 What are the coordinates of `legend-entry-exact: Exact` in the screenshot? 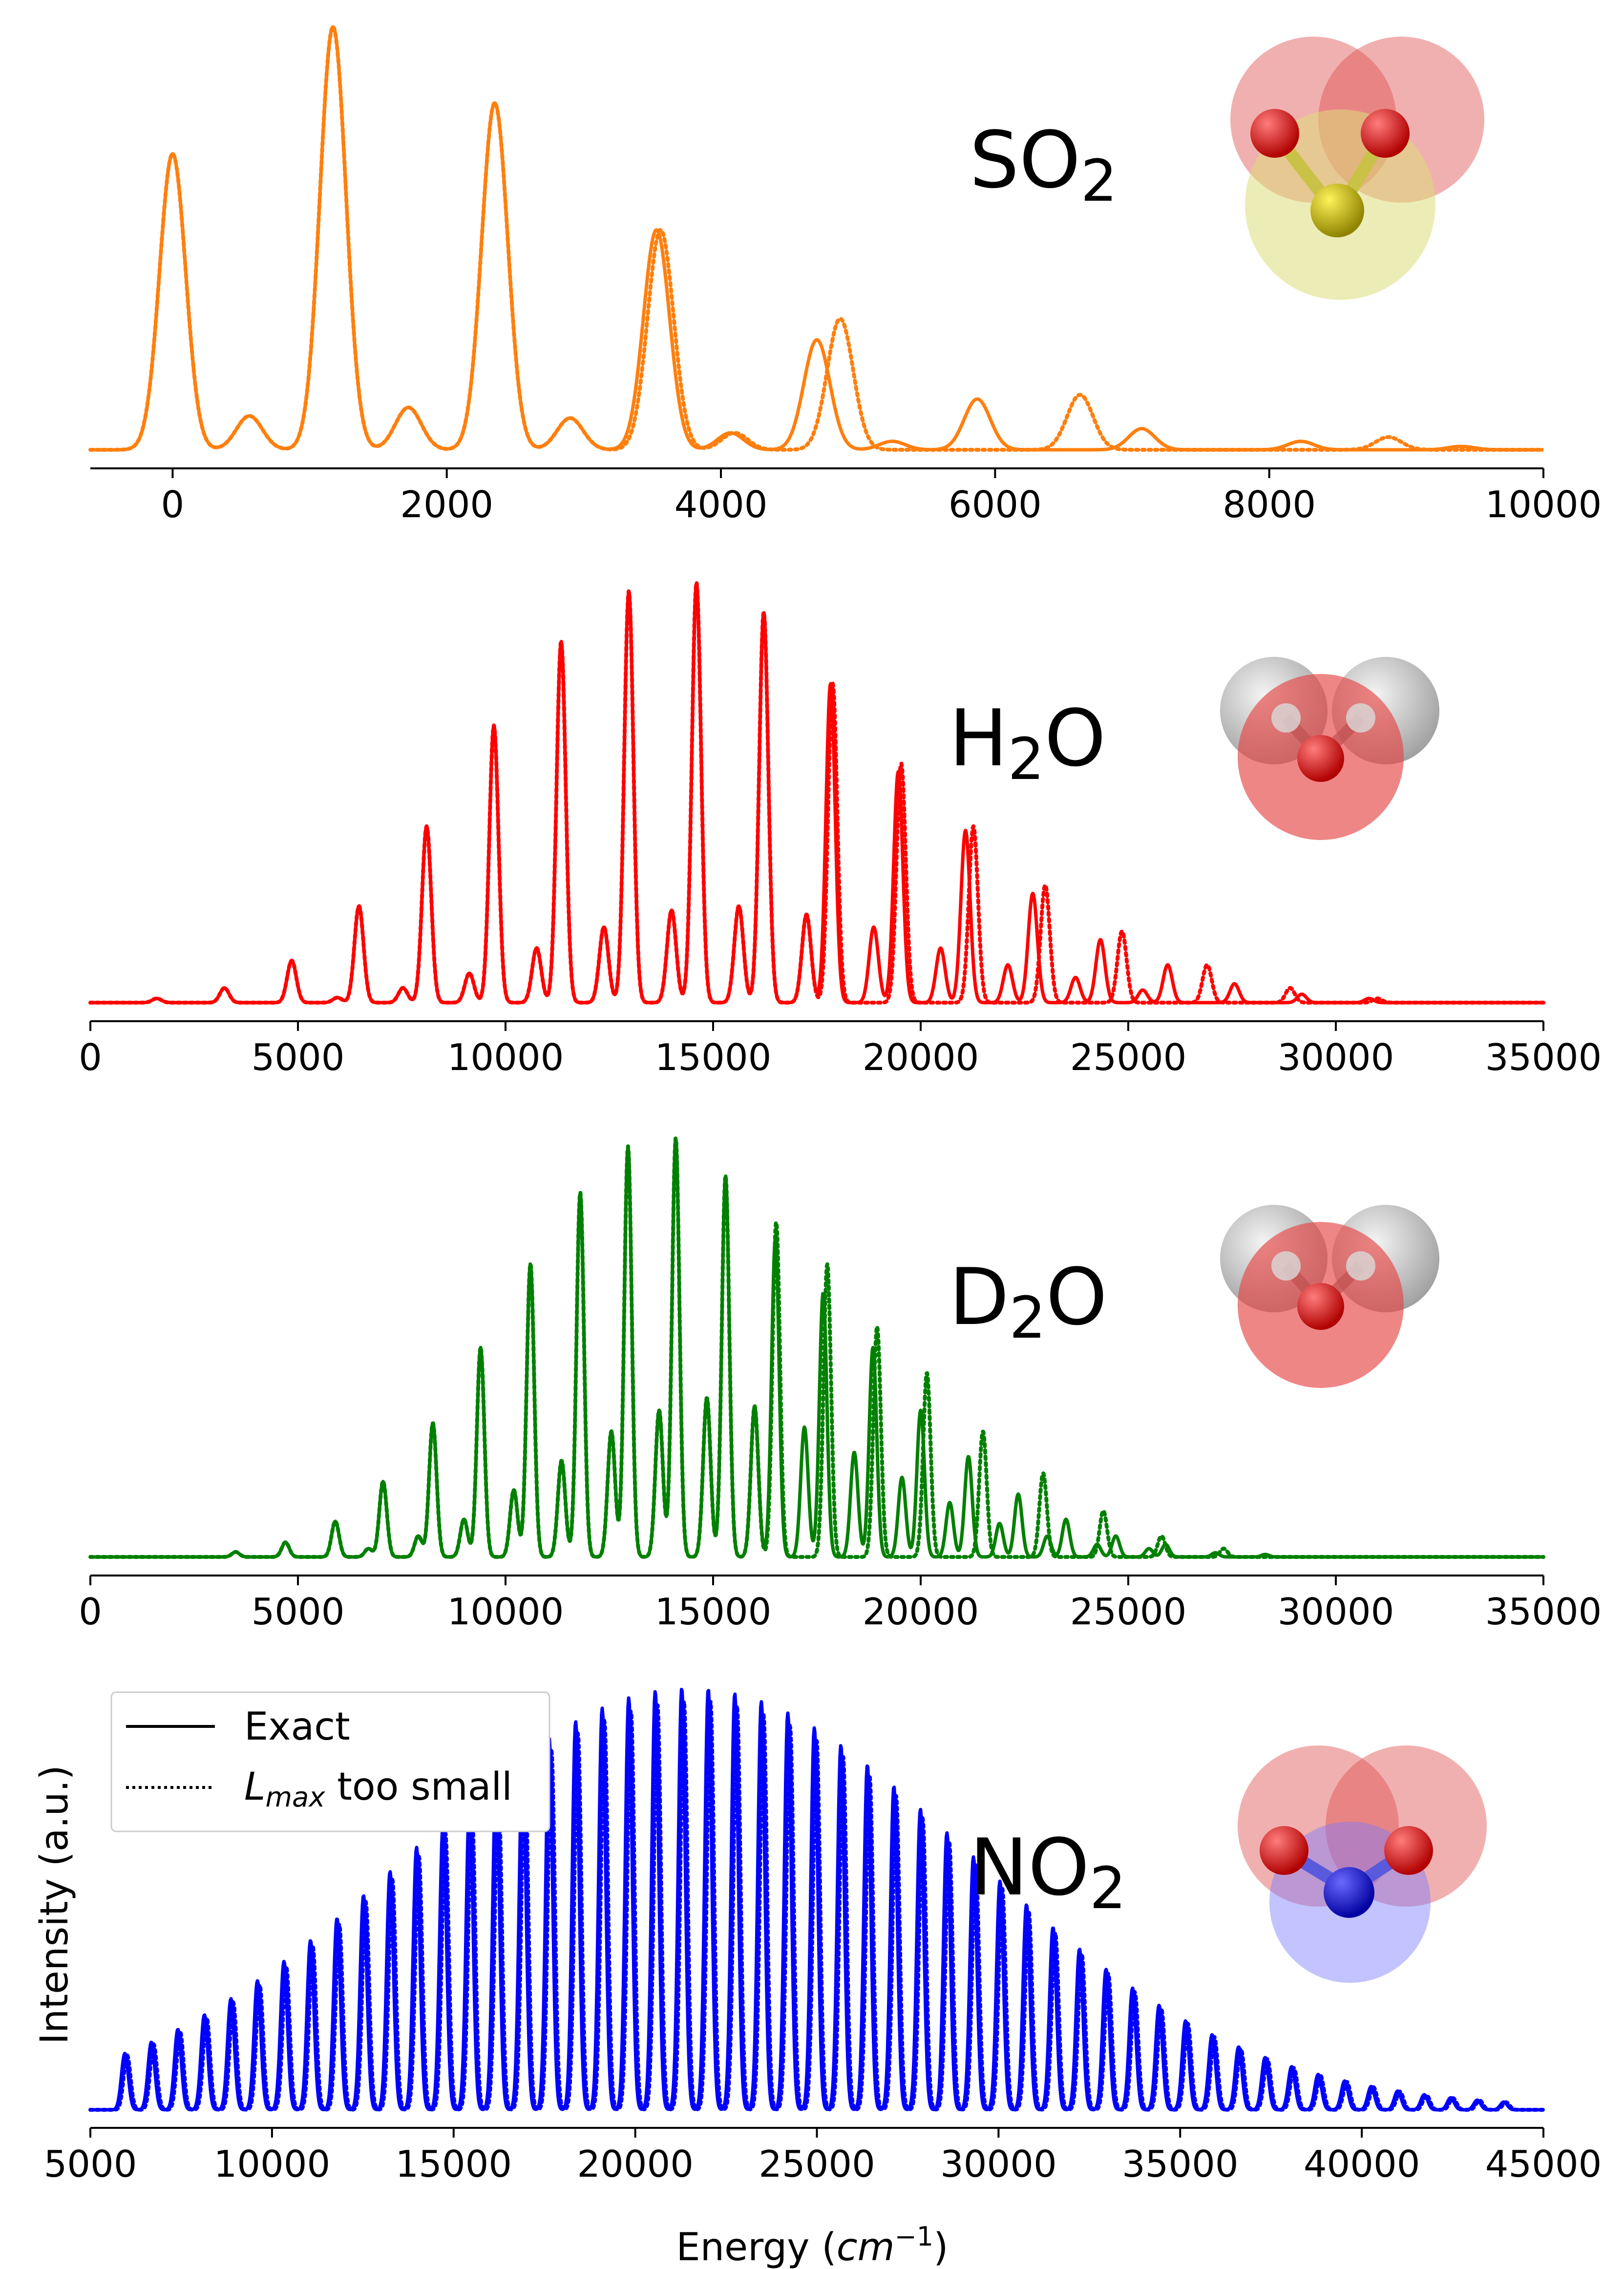 It's located at (297, 1727).